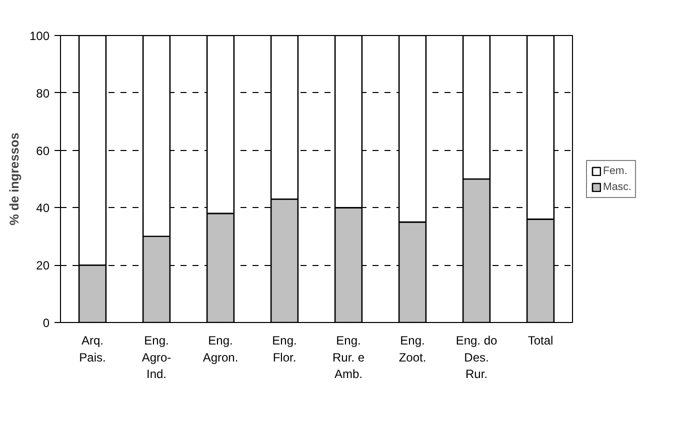 Image resolution: width=696 pixels, height=423 pixels. Describe the element at coordinates (46, 323) in the screenshot. I see `y-tick-label: 0` at that location.